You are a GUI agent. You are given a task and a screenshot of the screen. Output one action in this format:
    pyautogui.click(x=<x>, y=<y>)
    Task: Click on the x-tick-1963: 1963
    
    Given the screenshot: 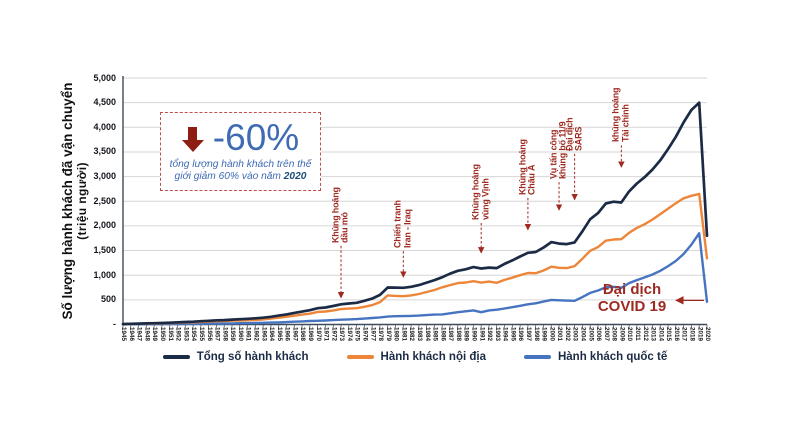 What is the action you would take?
    pyautogui.click(x=264, y=334)
    